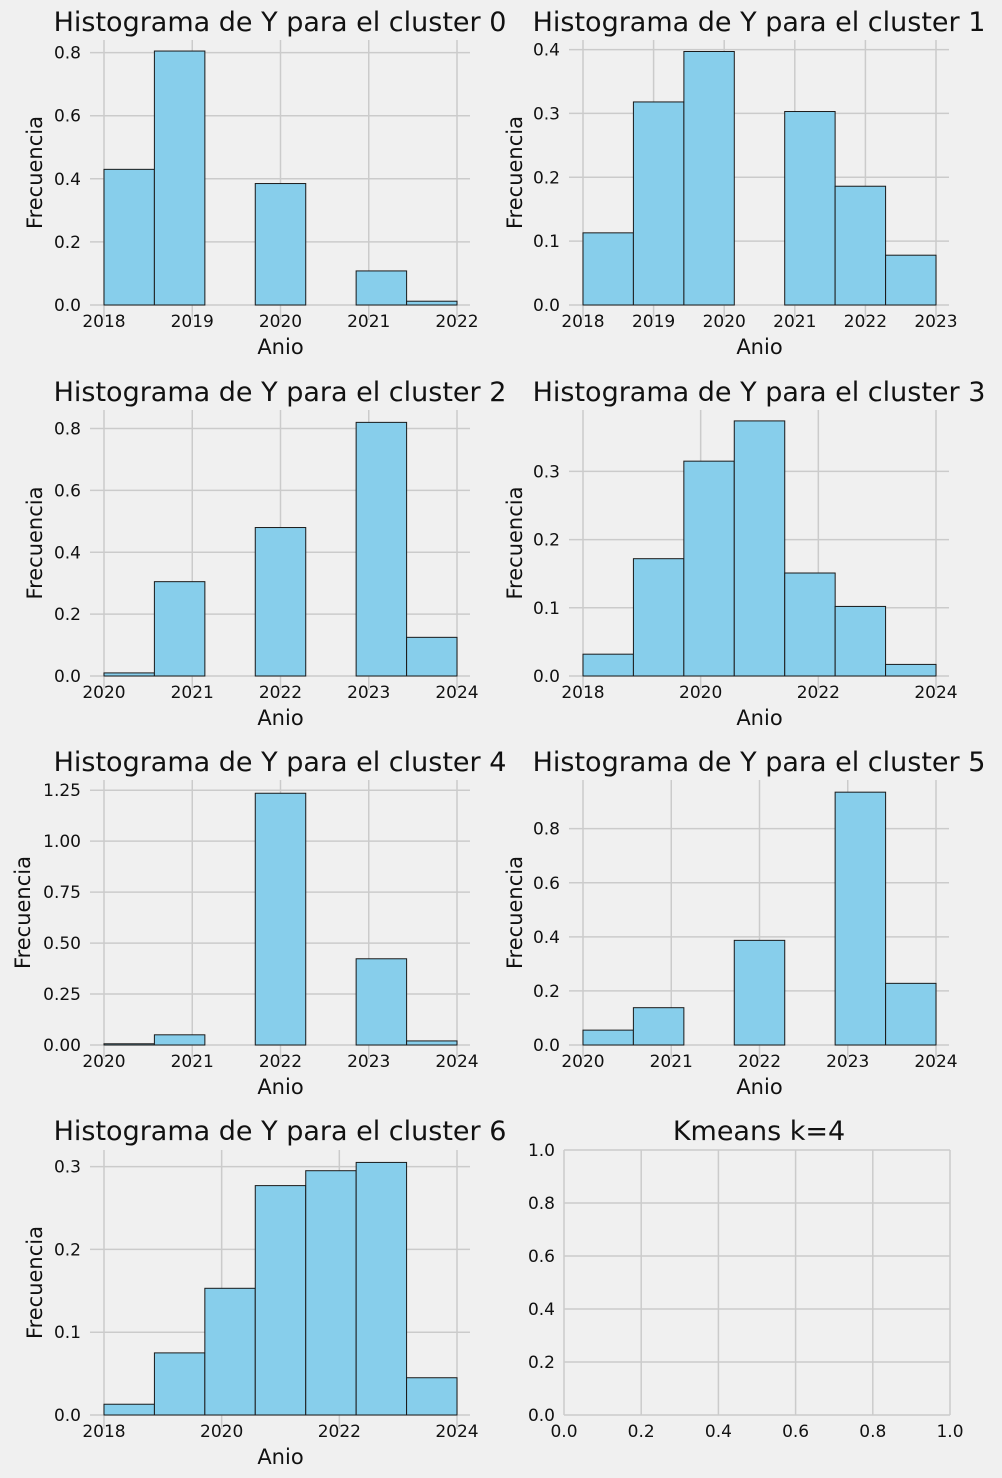 The image size is (1002, 1478). What do you see at coordinates (280, 1131) in the screenshot?
I see `chart-title: Histograma de Y para el cluster 6` at bounding box center [280, 1131].